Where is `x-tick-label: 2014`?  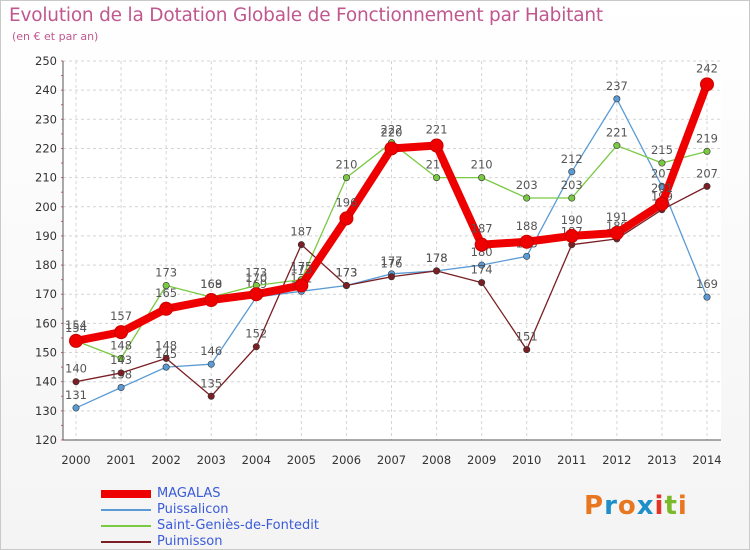
x-tick-label: 2014 is located at coordinates (706, 460).